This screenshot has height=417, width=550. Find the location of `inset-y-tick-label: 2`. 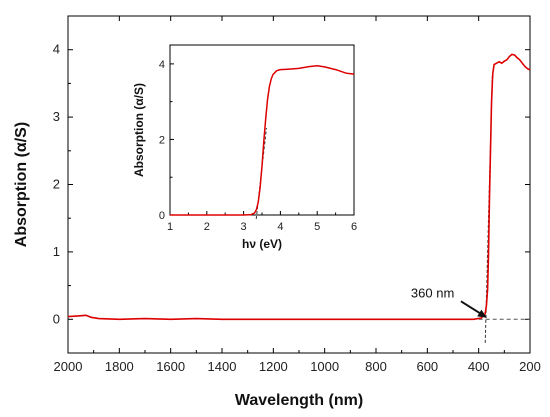

inset-y-tick-label: 2 is located at coordinates (162, 140).